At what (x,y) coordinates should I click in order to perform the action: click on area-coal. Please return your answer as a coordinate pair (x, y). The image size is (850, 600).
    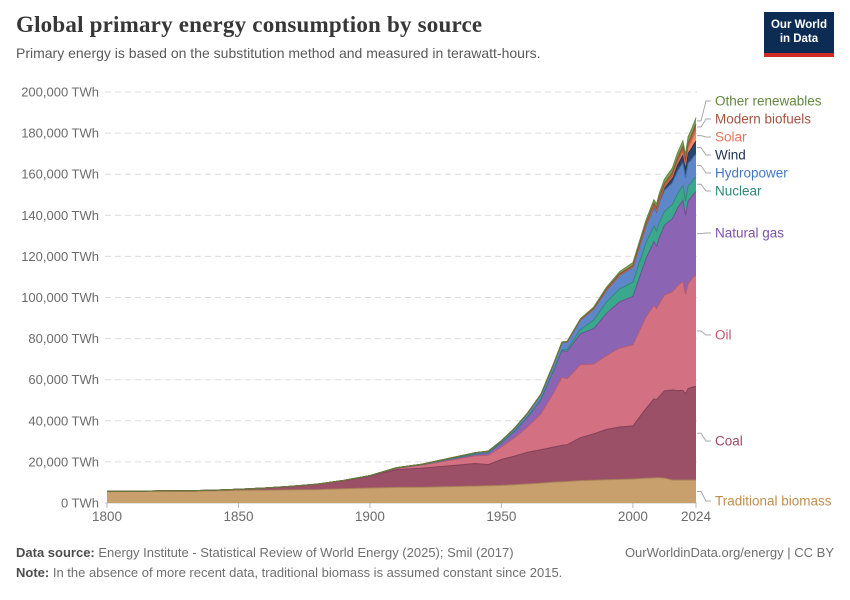
    Looking at the image, I should click on (401, 439).